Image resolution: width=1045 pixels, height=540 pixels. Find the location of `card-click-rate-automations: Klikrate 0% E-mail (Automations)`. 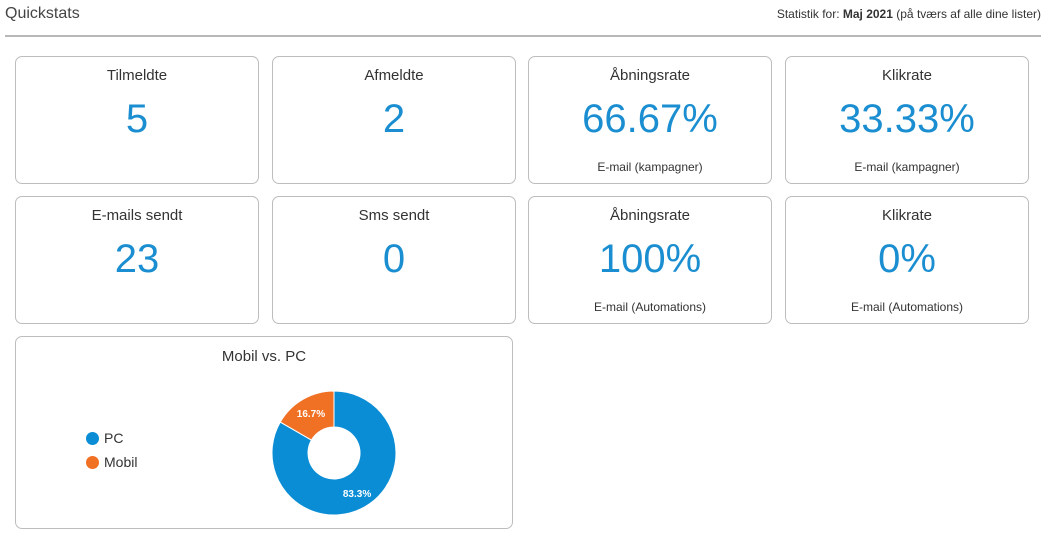

card-click-rate-automations: Klikrate 0% E-mail (Automations) is located at coordinates (907, 260).